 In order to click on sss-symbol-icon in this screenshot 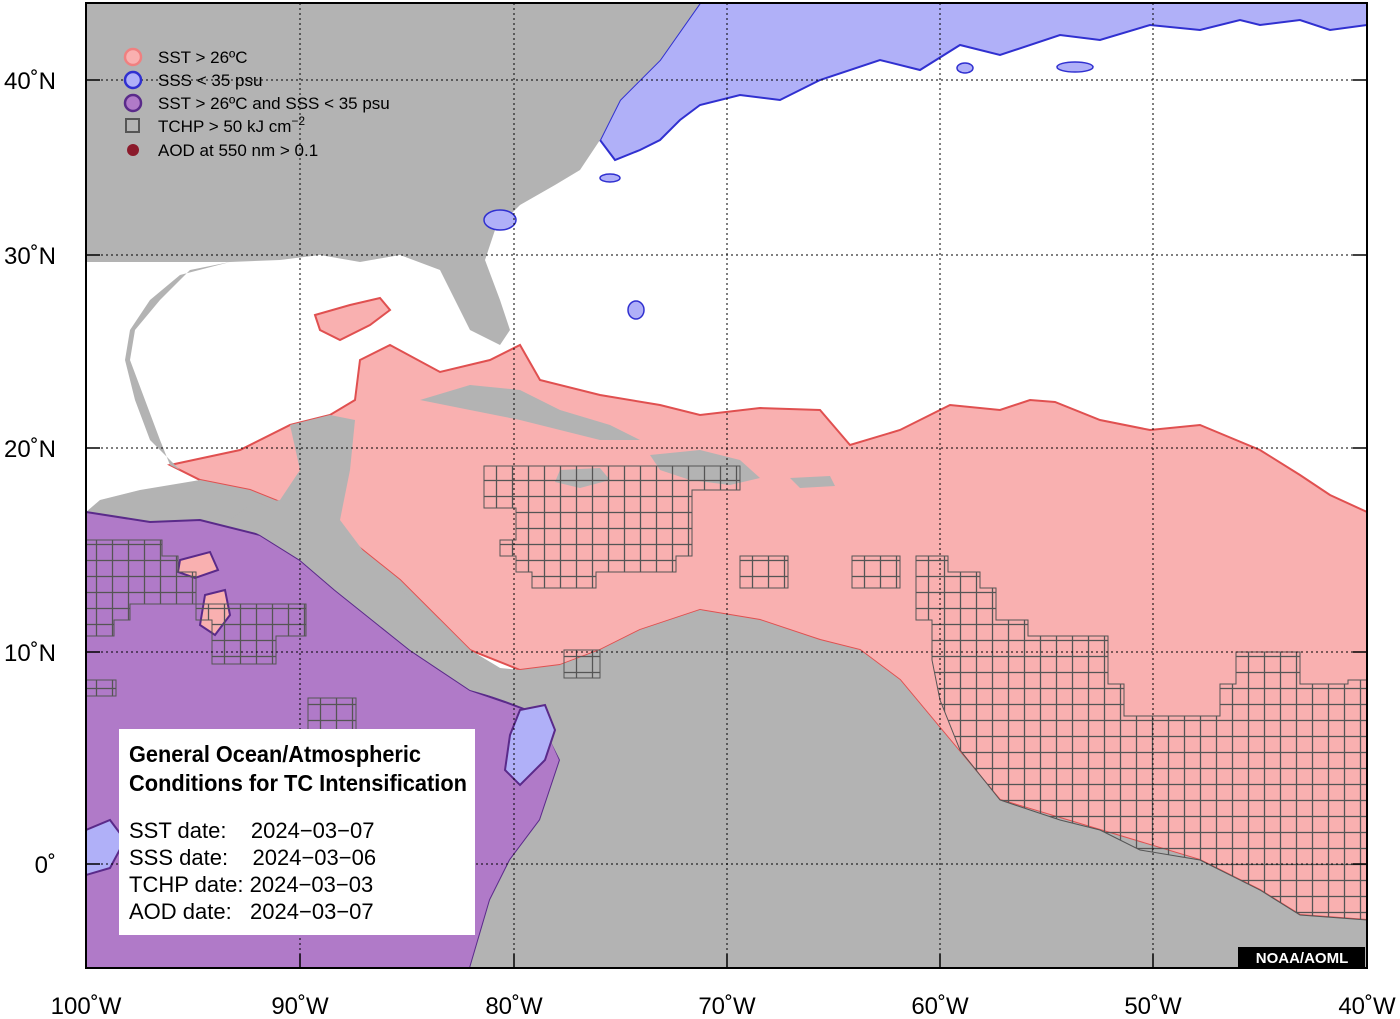, I will do `click(133, 80)`.